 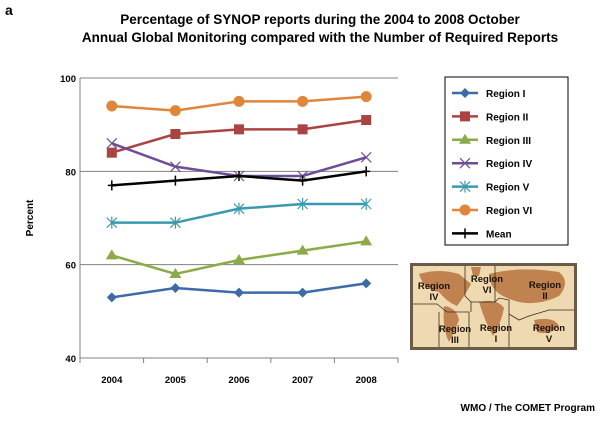 What do you see at coordinates (9, 10) in the screenshot?
I see `panel-label: a` at bounding box center [9, 10].